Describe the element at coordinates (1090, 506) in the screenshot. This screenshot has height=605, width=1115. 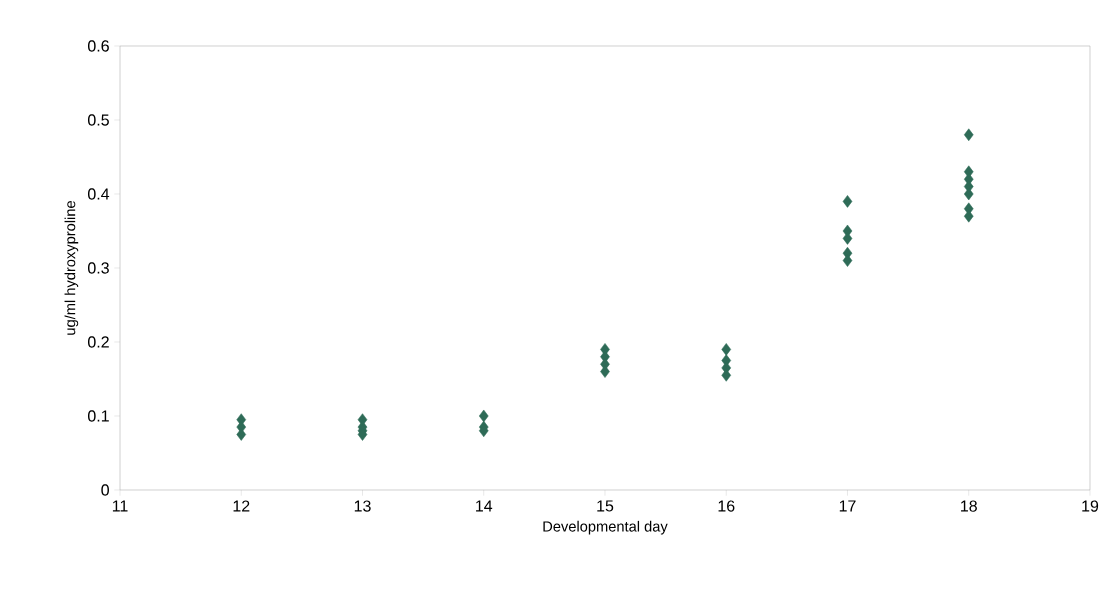
I see `x-tick-label: 19` at that location.